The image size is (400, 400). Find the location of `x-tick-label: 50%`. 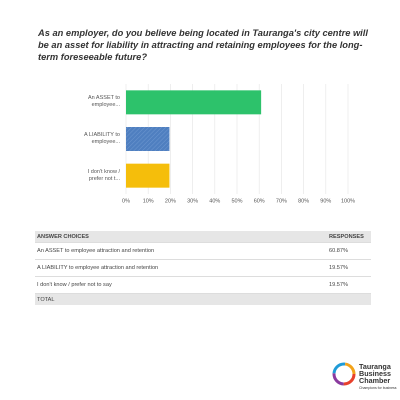

x-tick-label: 50% is located at coordinates (236, 201).